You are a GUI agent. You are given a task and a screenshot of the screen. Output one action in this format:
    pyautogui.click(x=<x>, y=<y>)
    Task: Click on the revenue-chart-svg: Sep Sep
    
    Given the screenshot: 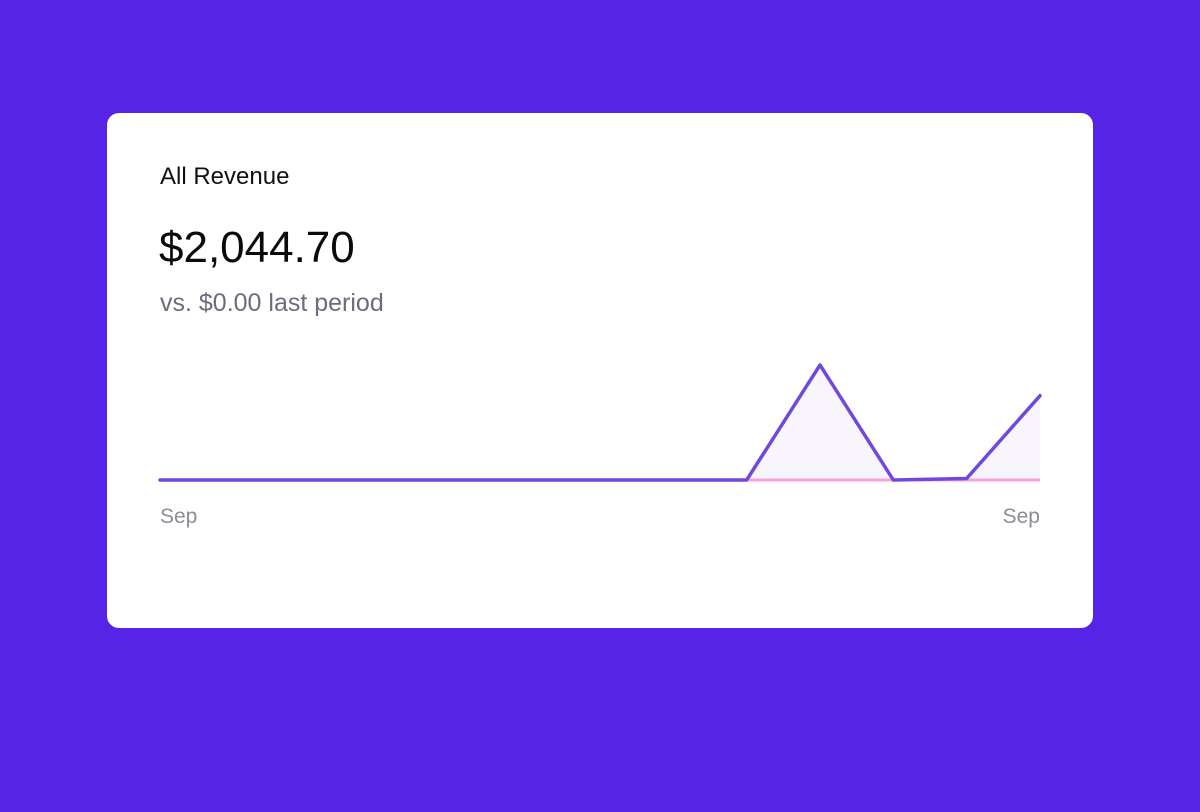 What is the action you would take?
    pyautogui.click(x=600, y=445)
    